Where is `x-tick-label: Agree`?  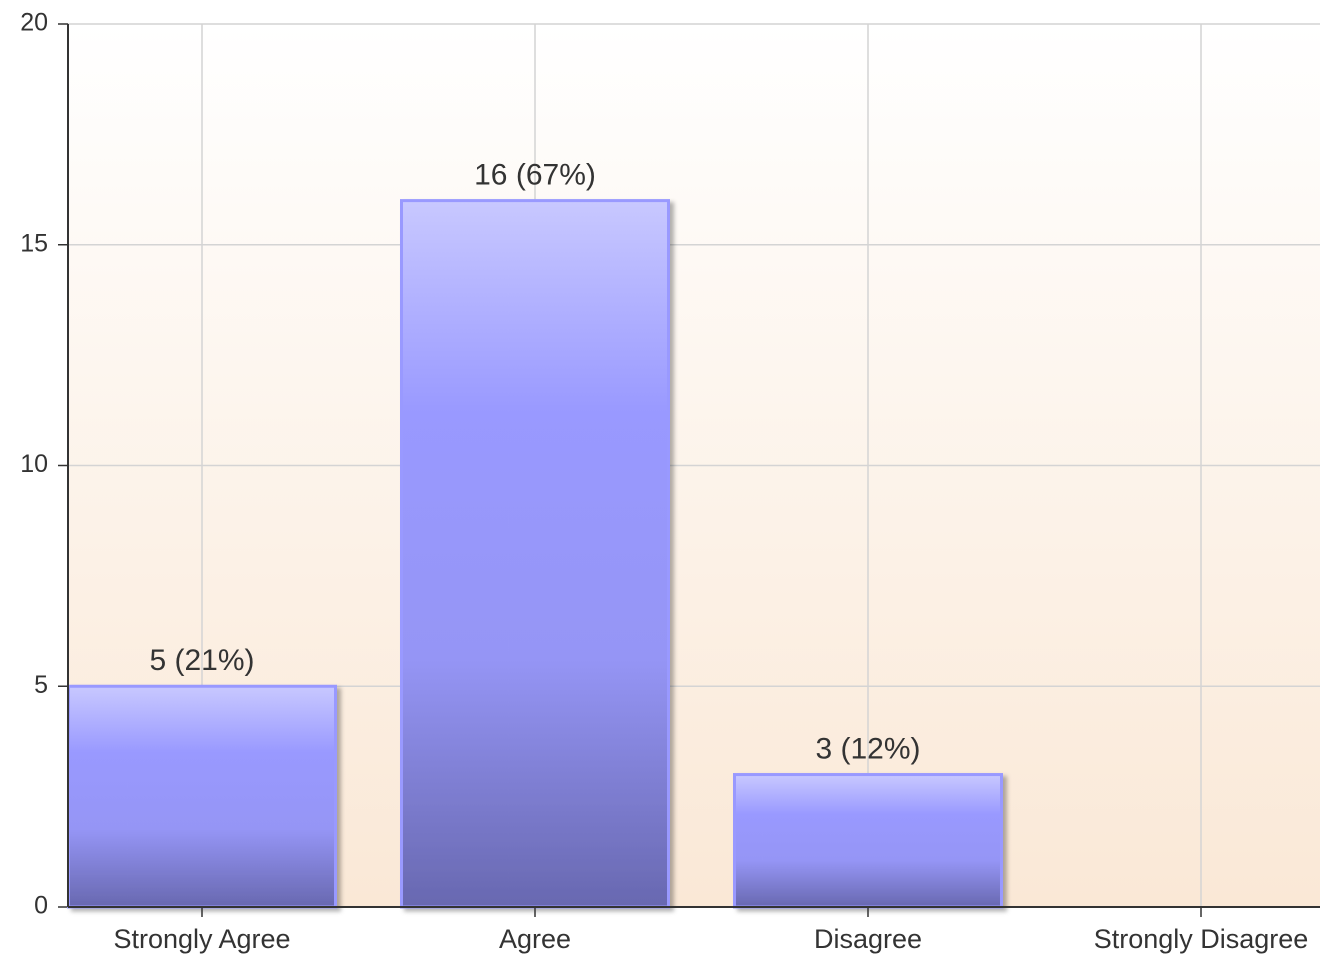
x-tick-label: Agree is located at coordinates (535, 939).